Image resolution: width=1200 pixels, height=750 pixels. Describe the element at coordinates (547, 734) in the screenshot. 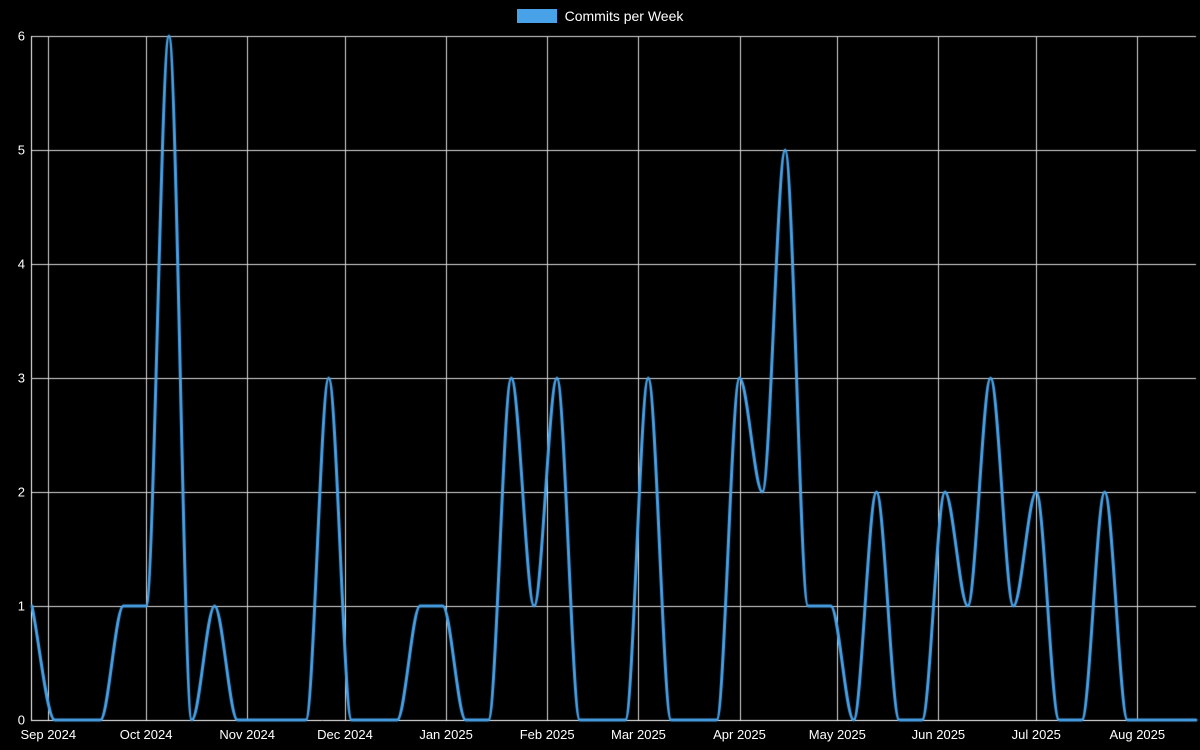

I see `x-axis-tick-label: Feb 2025` at that location.